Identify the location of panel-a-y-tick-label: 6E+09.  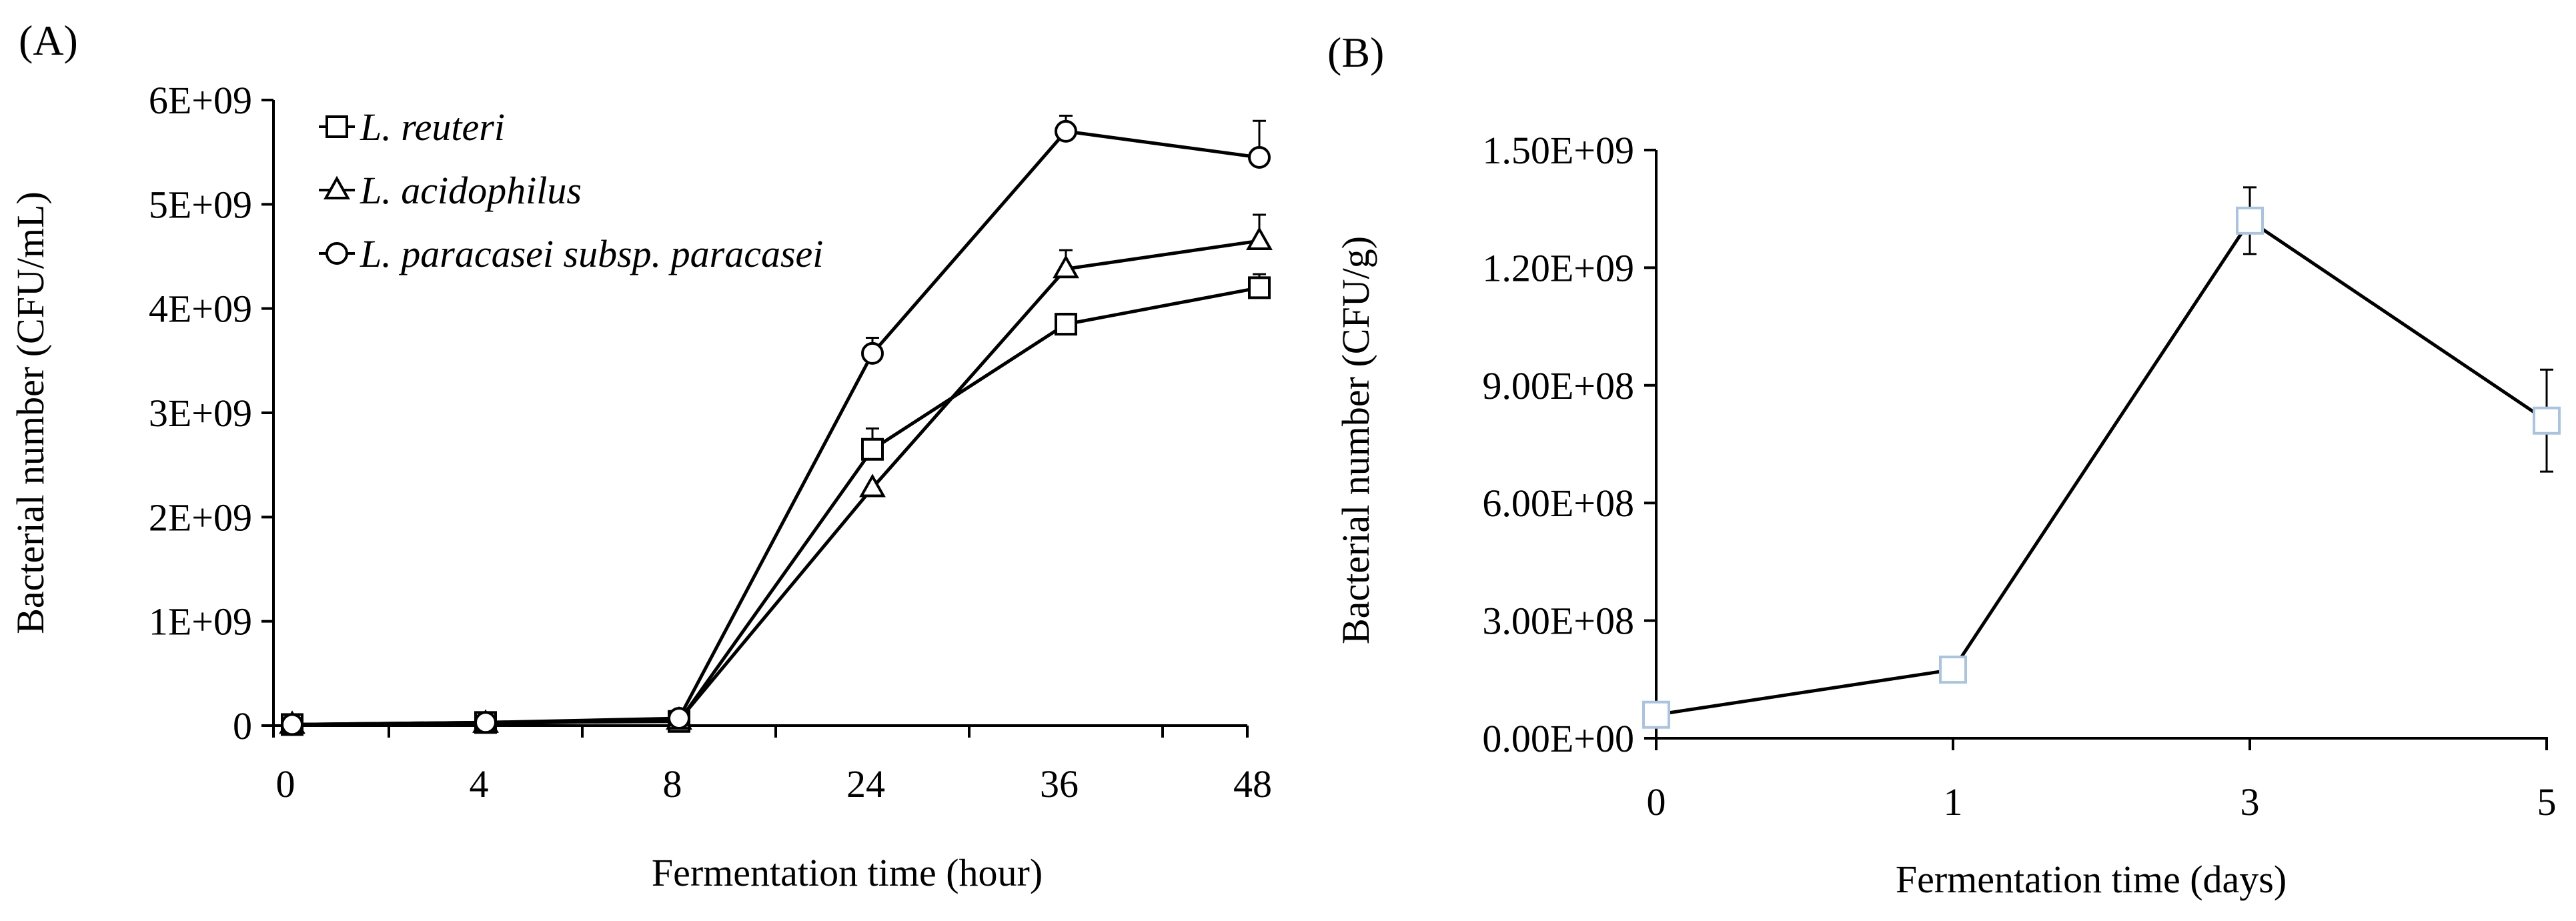
(200, 100).